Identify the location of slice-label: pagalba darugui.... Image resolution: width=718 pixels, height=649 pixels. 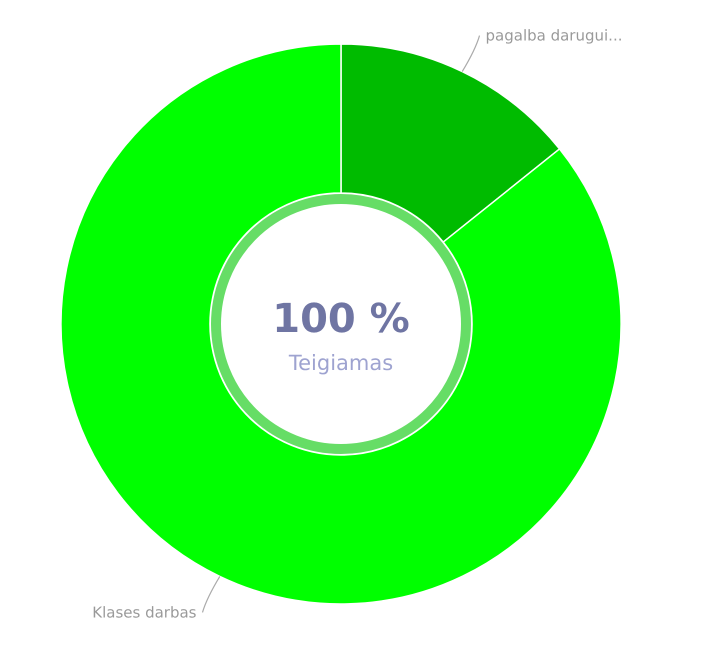
(554, 35).